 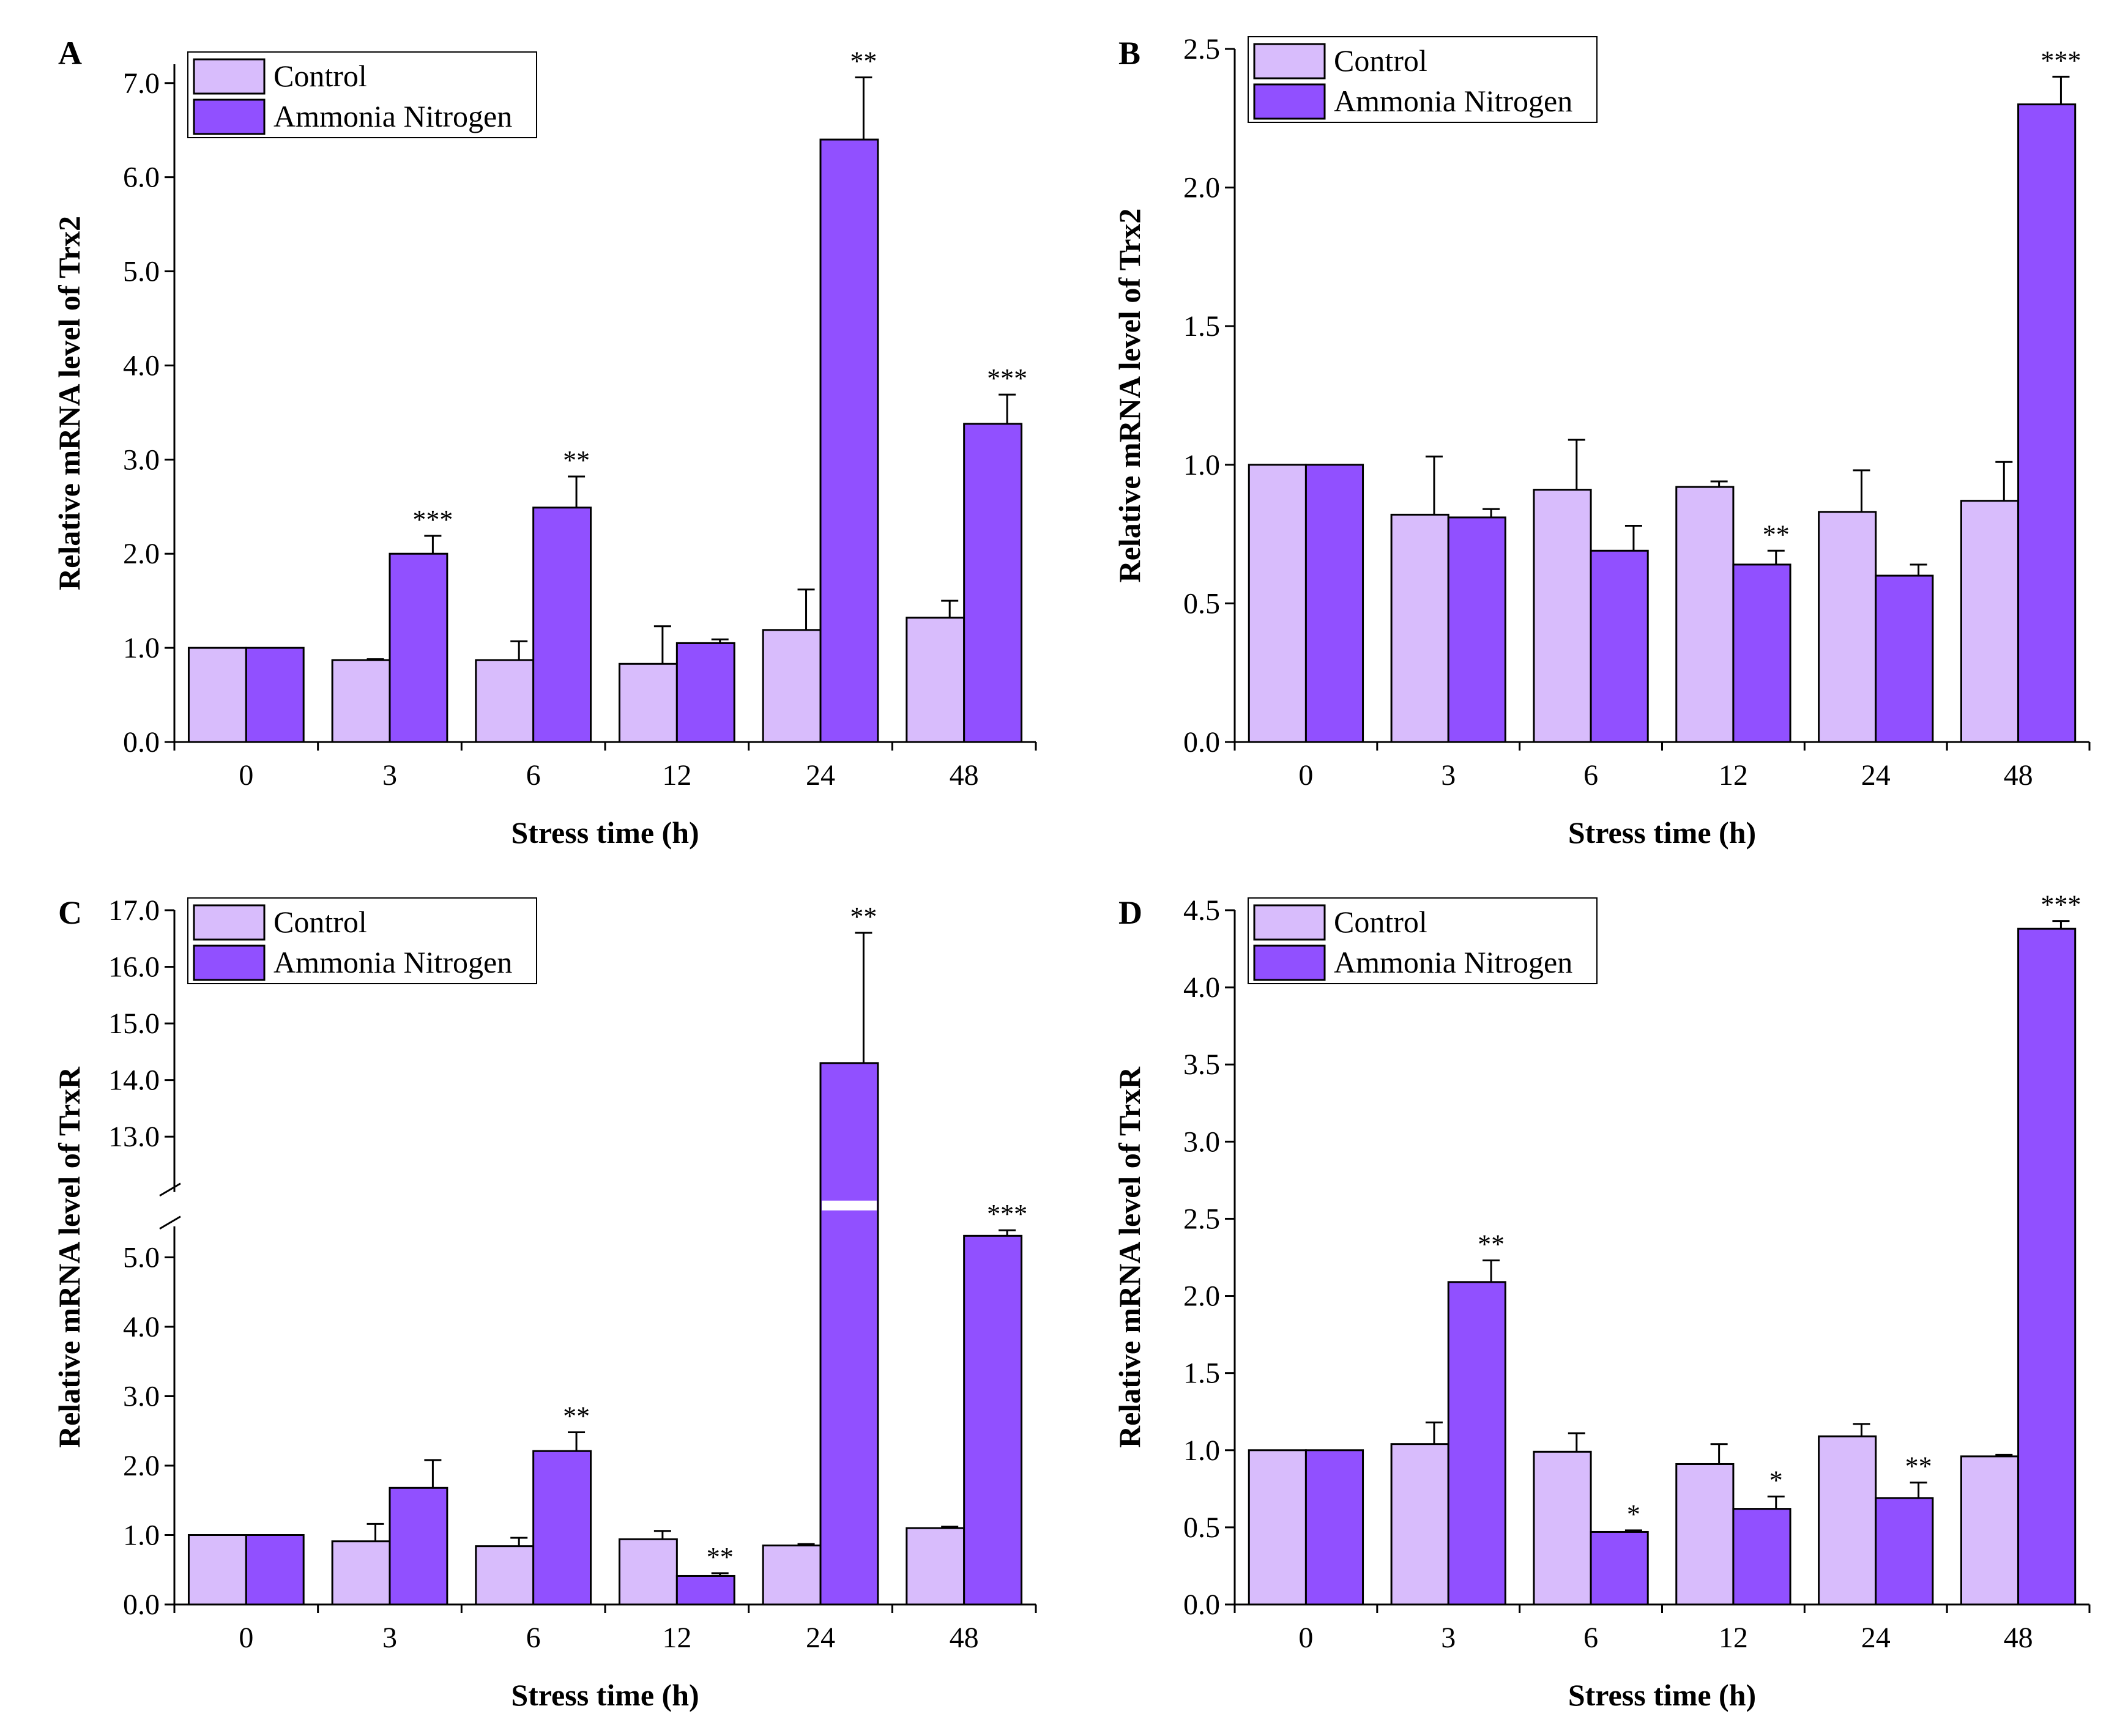 I want to click on y-tick-label: 13.0, so click(x=134, y=1137).